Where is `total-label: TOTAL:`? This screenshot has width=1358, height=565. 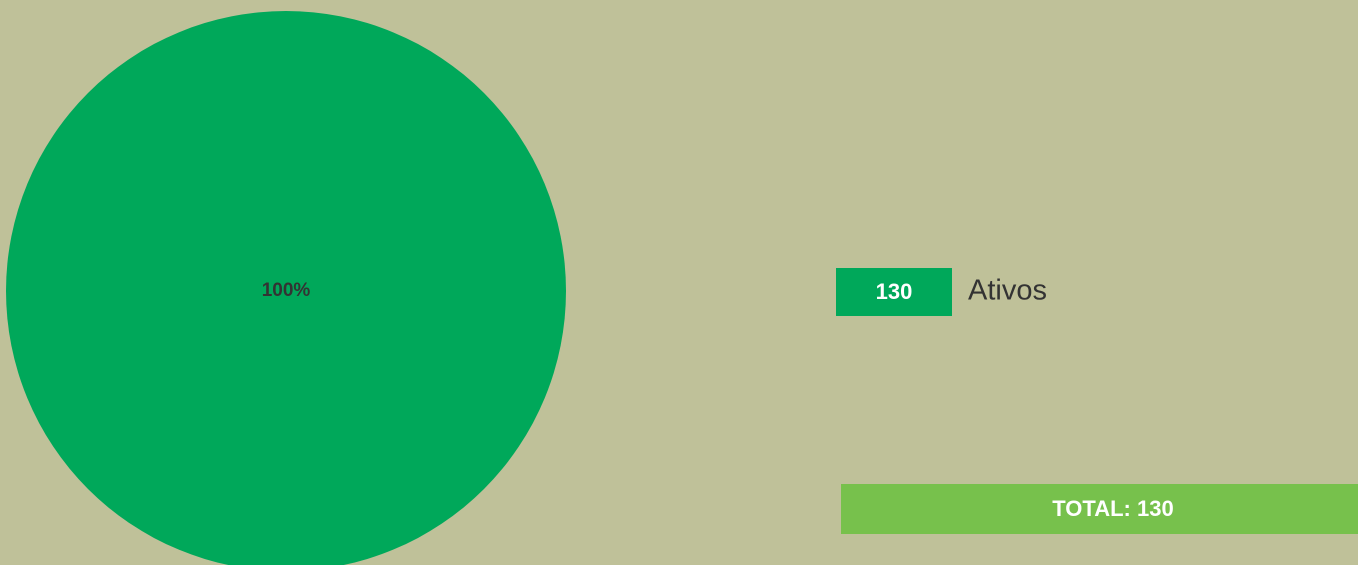 total-label: TOTAL: is located at coordinates (1091, 508).